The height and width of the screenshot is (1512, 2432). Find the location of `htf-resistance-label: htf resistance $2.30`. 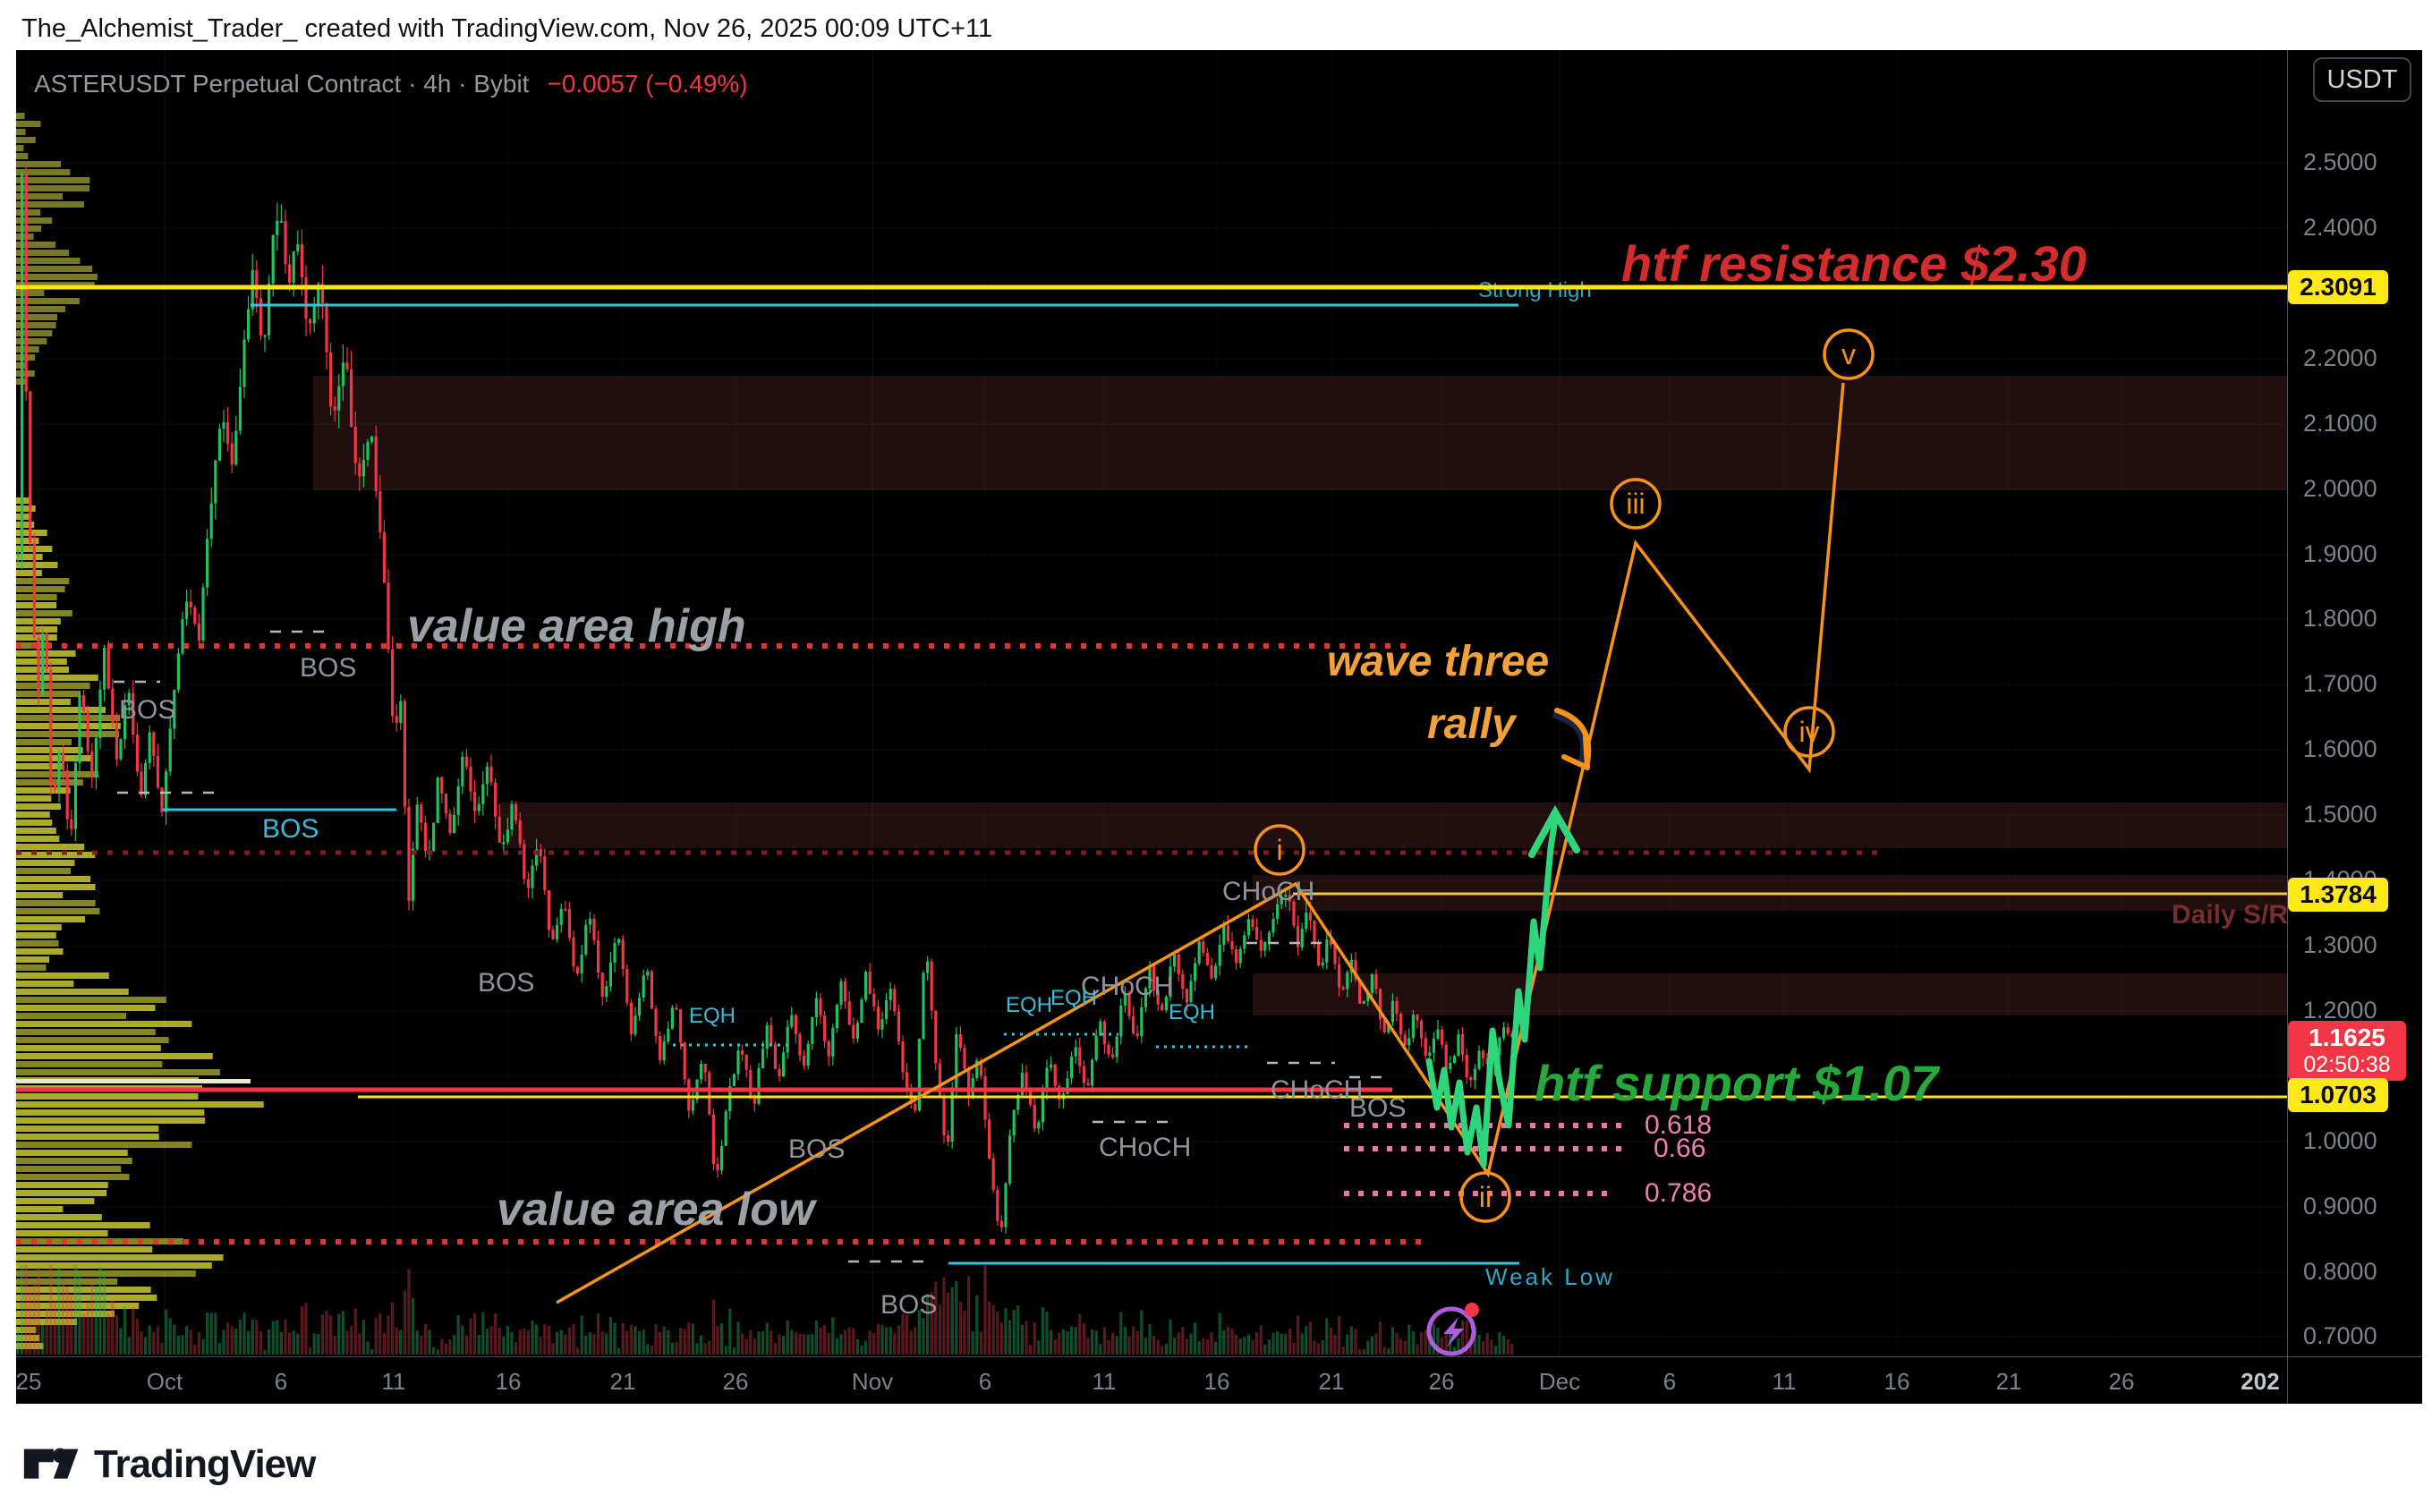

htf-resistance-label: htf resistance $2.30 is located at coordinates (1854, 263).